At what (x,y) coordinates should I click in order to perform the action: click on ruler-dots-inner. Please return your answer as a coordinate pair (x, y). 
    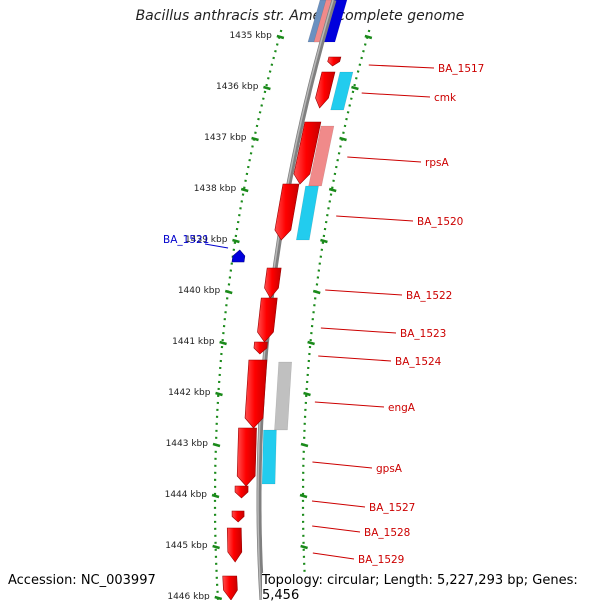
    Looking at the image, I should click on (336, 314).